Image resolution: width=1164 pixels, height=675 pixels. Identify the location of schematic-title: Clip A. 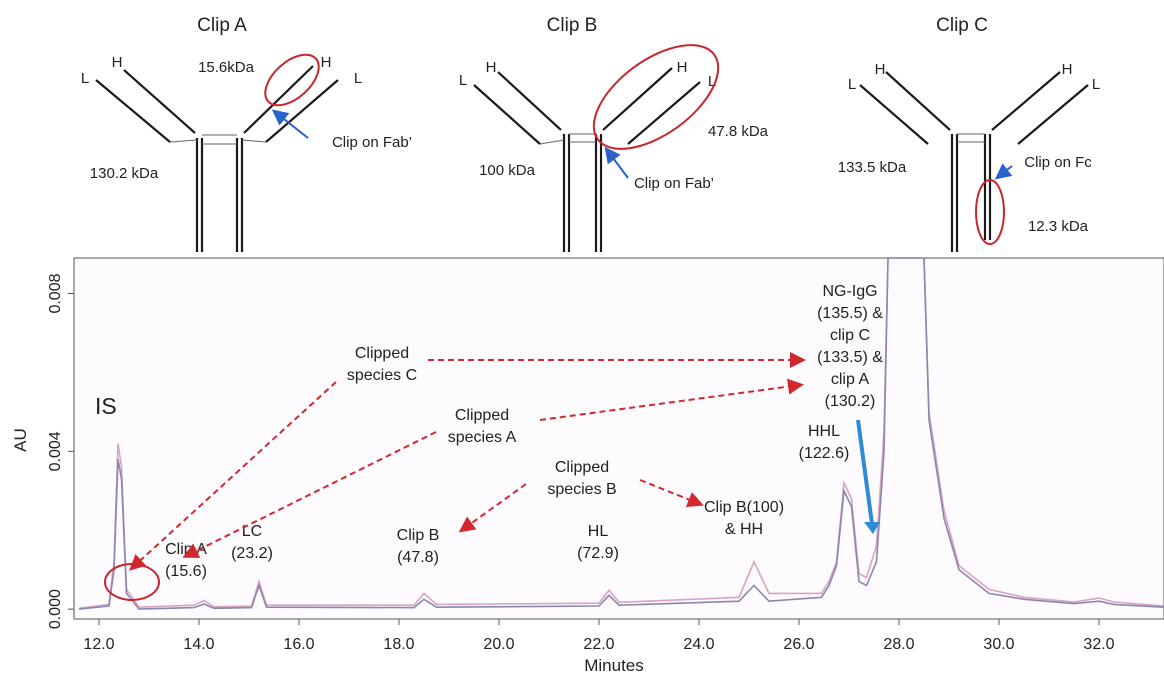
(222, 25).